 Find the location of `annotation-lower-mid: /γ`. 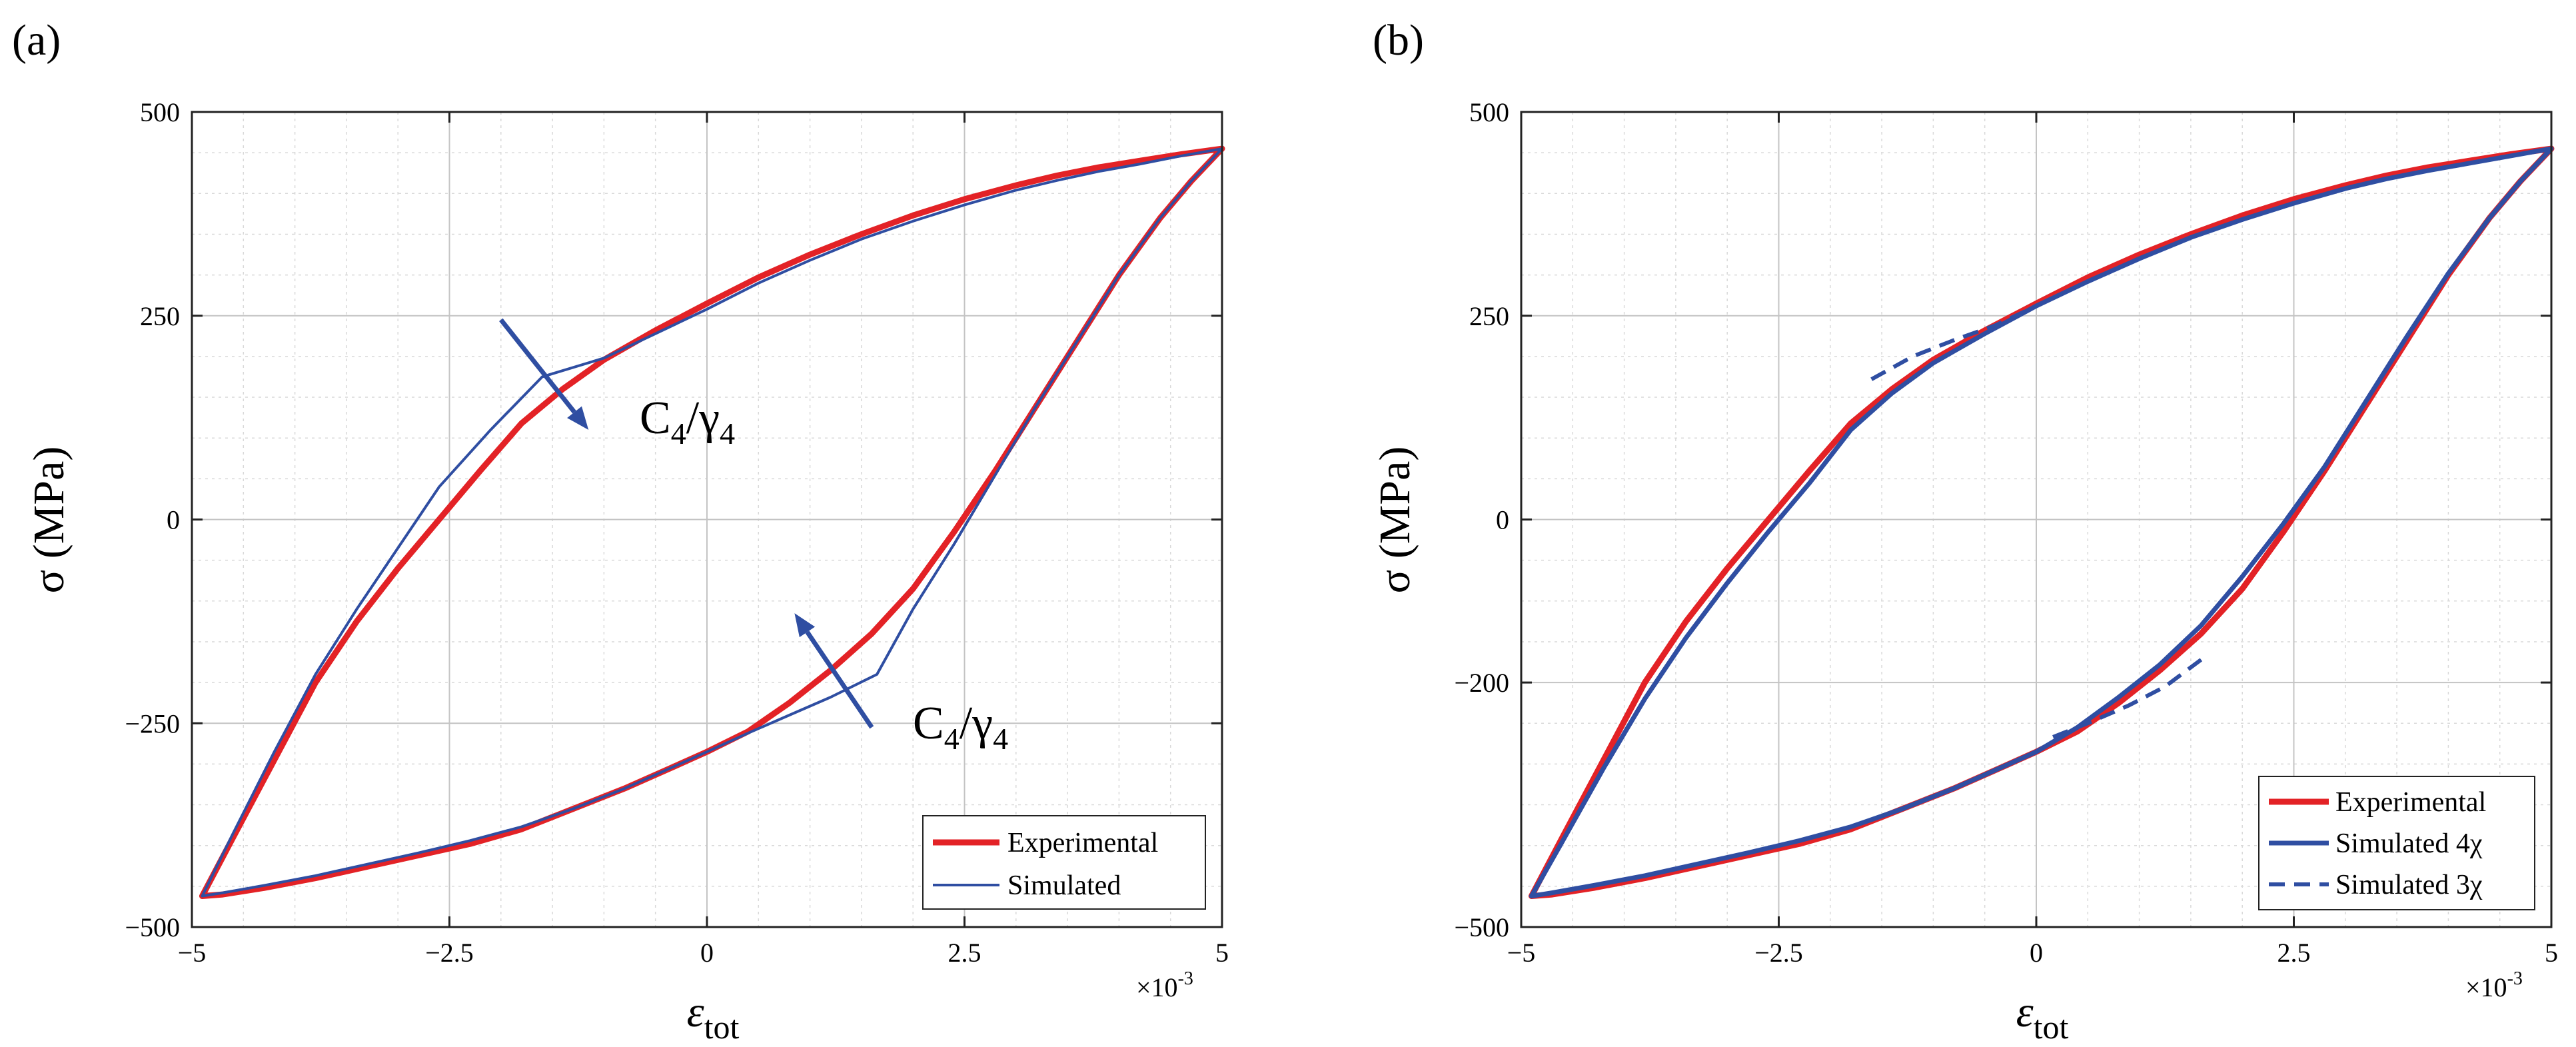

annotation-lower-mid: /γ is located at coordinates (976, 723).